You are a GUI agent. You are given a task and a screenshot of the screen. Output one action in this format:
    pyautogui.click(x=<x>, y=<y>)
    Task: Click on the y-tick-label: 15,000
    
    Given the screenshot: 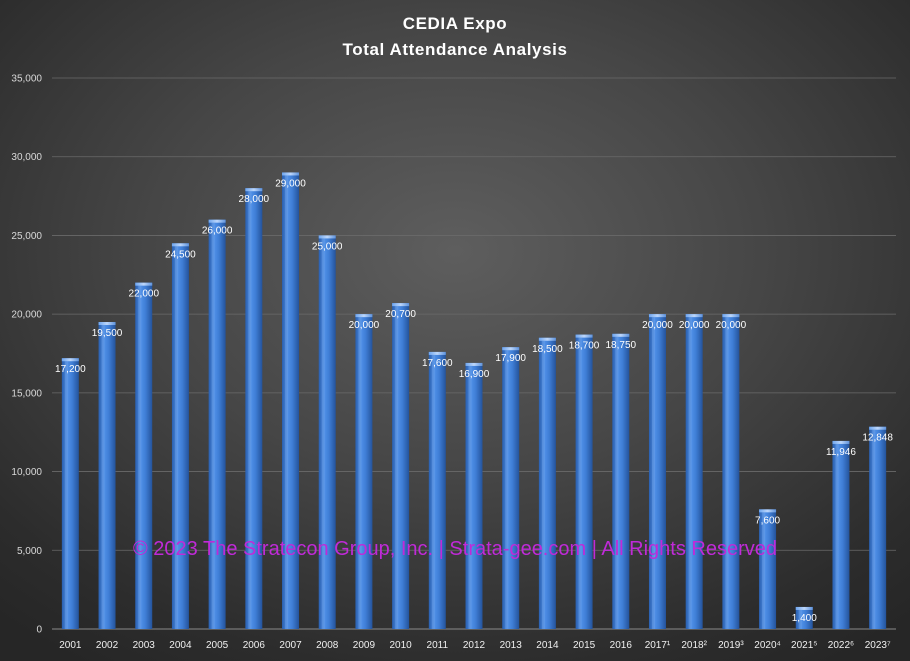 What is the action you would take?
    pyautogui.click(x=26, y=393)
    